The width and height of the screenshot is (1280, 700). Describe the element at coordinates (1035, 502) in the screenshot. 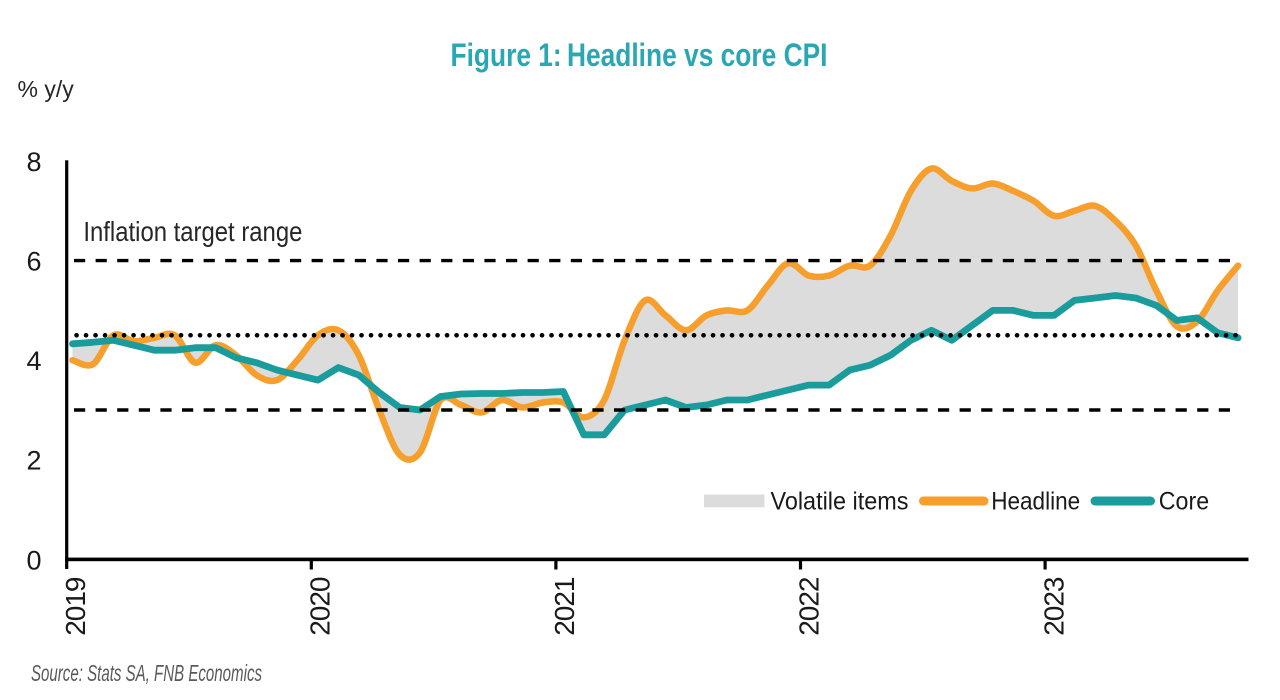

I see `svg-text: Headline` at that location.